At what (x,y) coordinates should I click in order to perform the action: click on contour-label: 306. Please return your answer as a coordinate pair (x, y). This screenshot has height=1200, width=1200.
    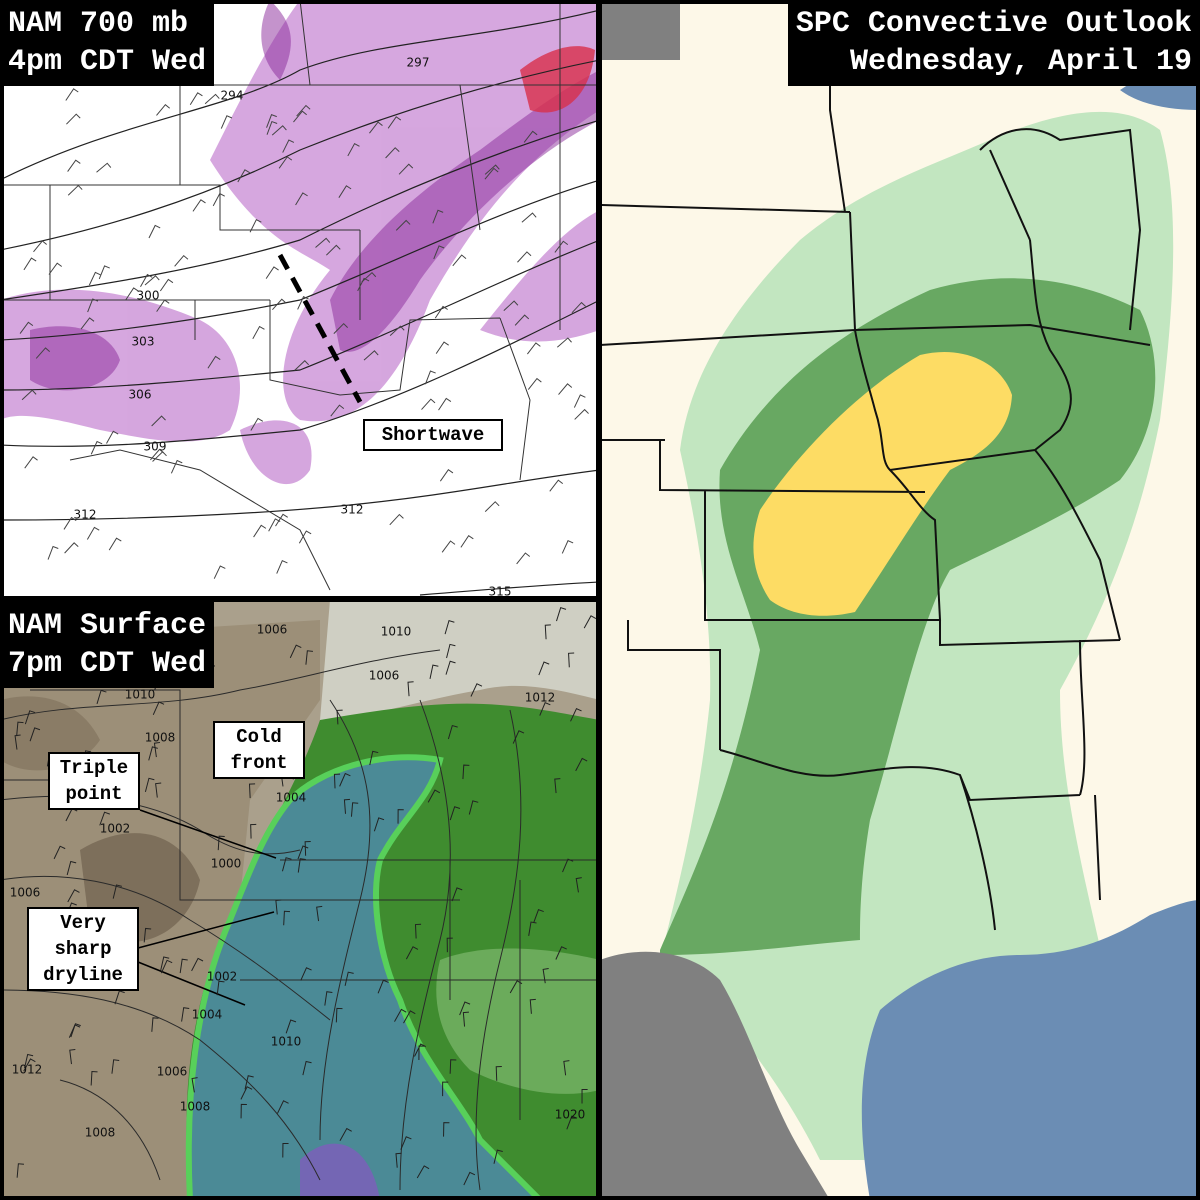
    Looking at the image, I should click on (140, 395).